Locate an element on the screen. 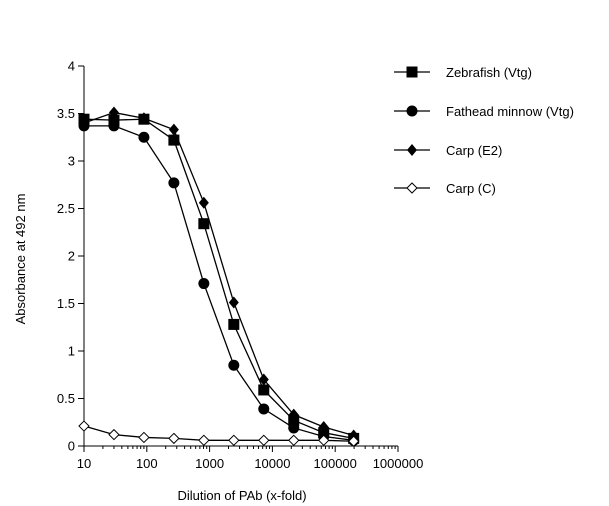 Image resolution: width=609 pixels, height=506 pixels. y-tick-label: 1 is located at coordinates (71, 351).